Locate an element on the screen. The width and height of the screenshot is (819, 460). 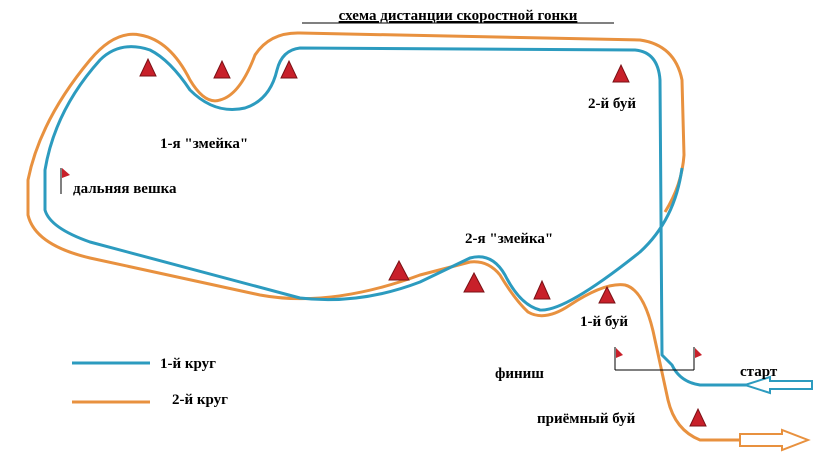
start-arrow is located at coordinates (777, 385).